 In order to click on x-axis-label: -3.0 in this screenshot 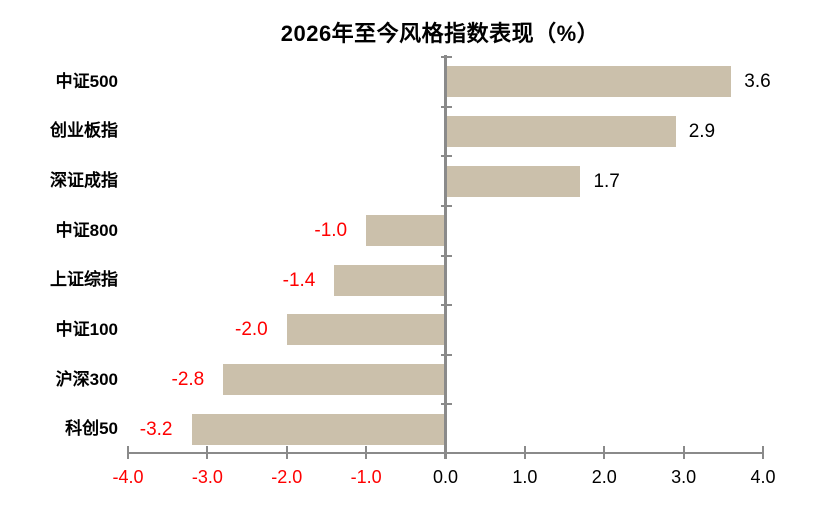, I will do `click(207, 477)`.